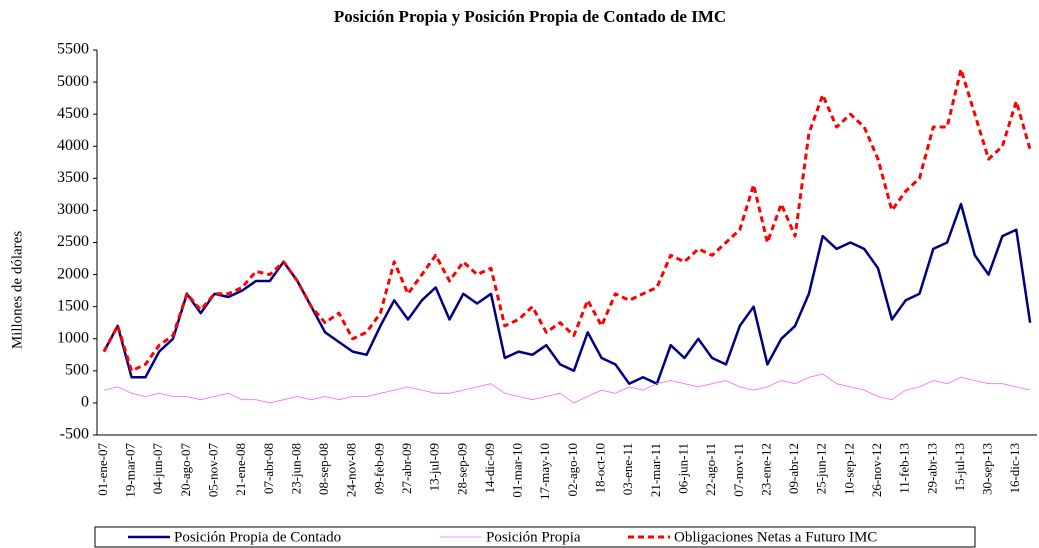 The height and width of the screenshot is (548, 1039). Describe the element at coordinates (710, 469) in the screenshot. I see `x-tick-label: 22-ago-11` at that location.